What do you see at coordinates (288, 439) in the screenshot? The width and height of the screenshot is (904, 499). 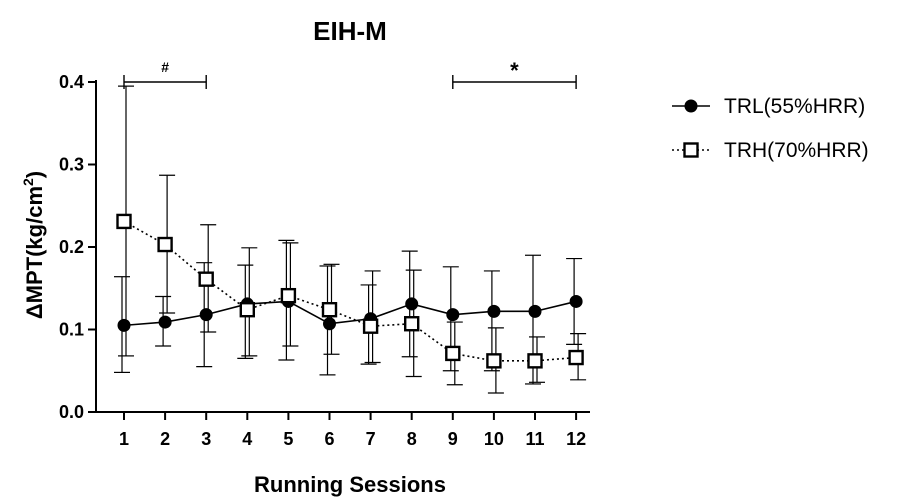 I see `x-tick-label: 5` at bounding box center [288, 439].